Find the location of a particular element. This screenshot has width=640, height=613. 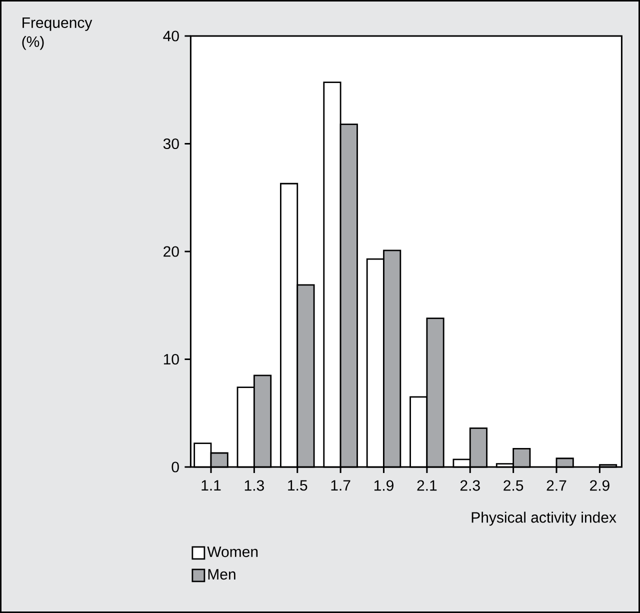

x-axis-title: Physical activity index is located at coordinates (544, 519).